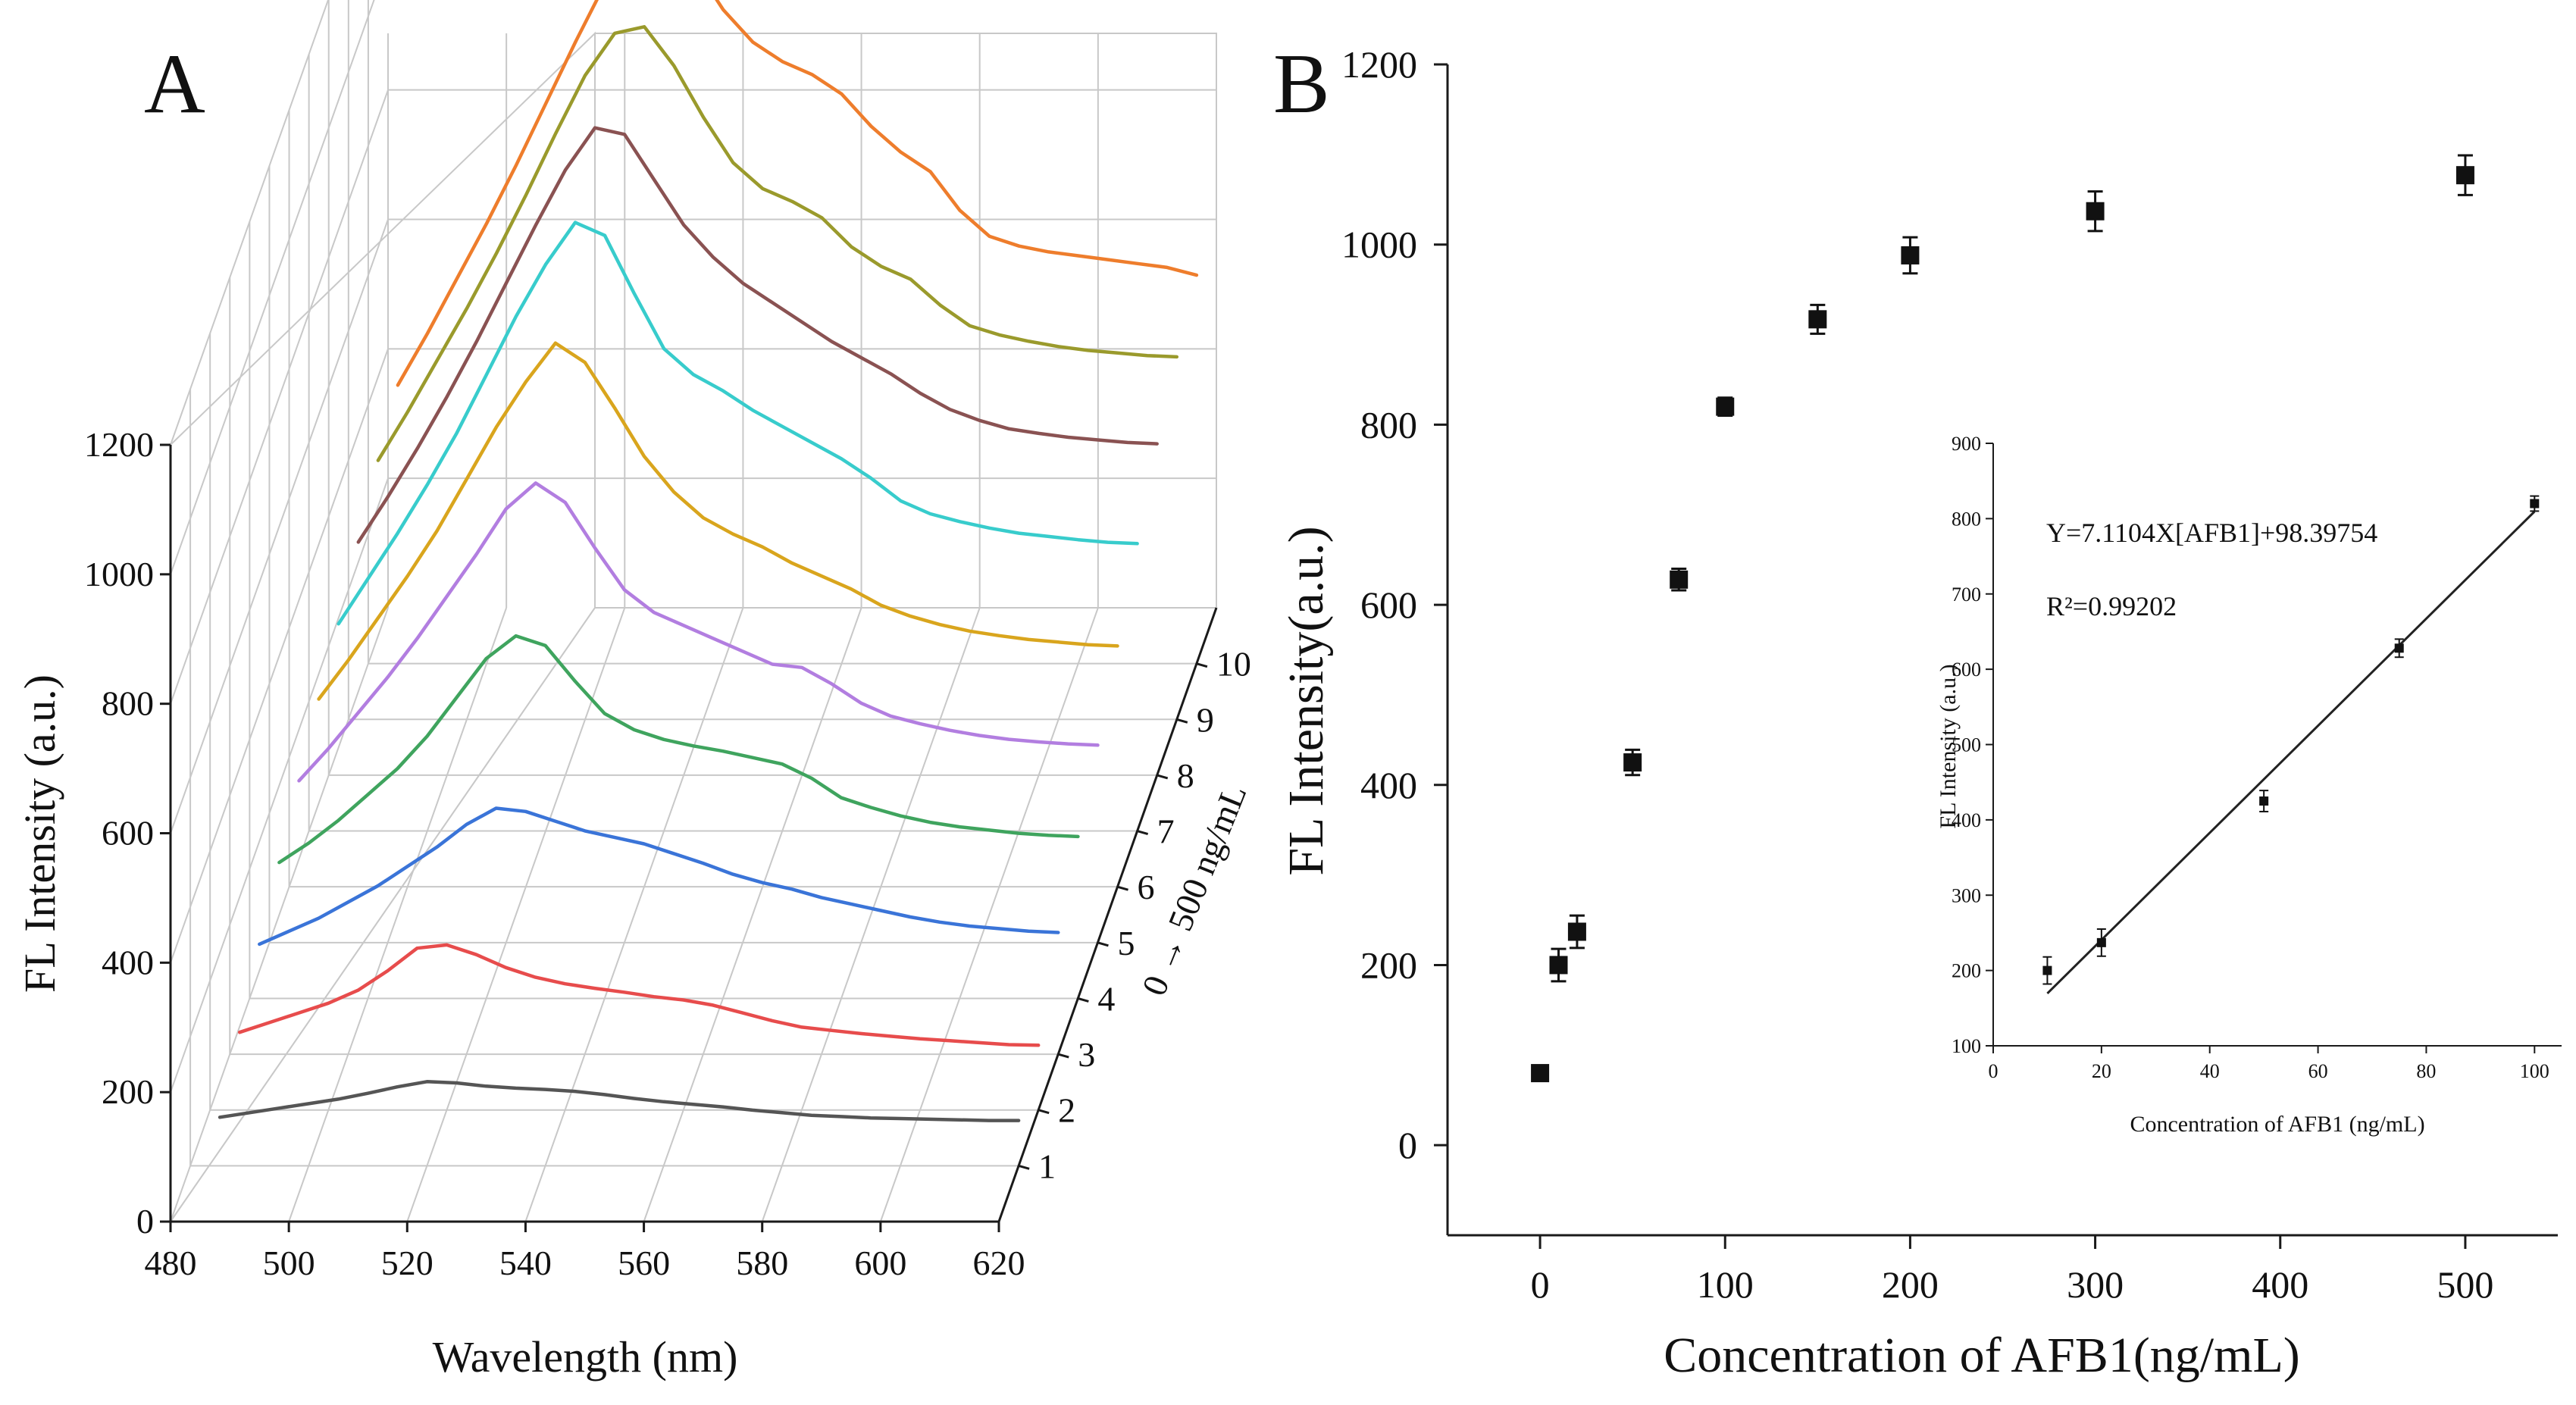 Image resolution: width=2576 pixels, height=1405 pixels. I want to click on inset-x-ticks: 0 20 40 60 80 100, so click(2269, 1064).